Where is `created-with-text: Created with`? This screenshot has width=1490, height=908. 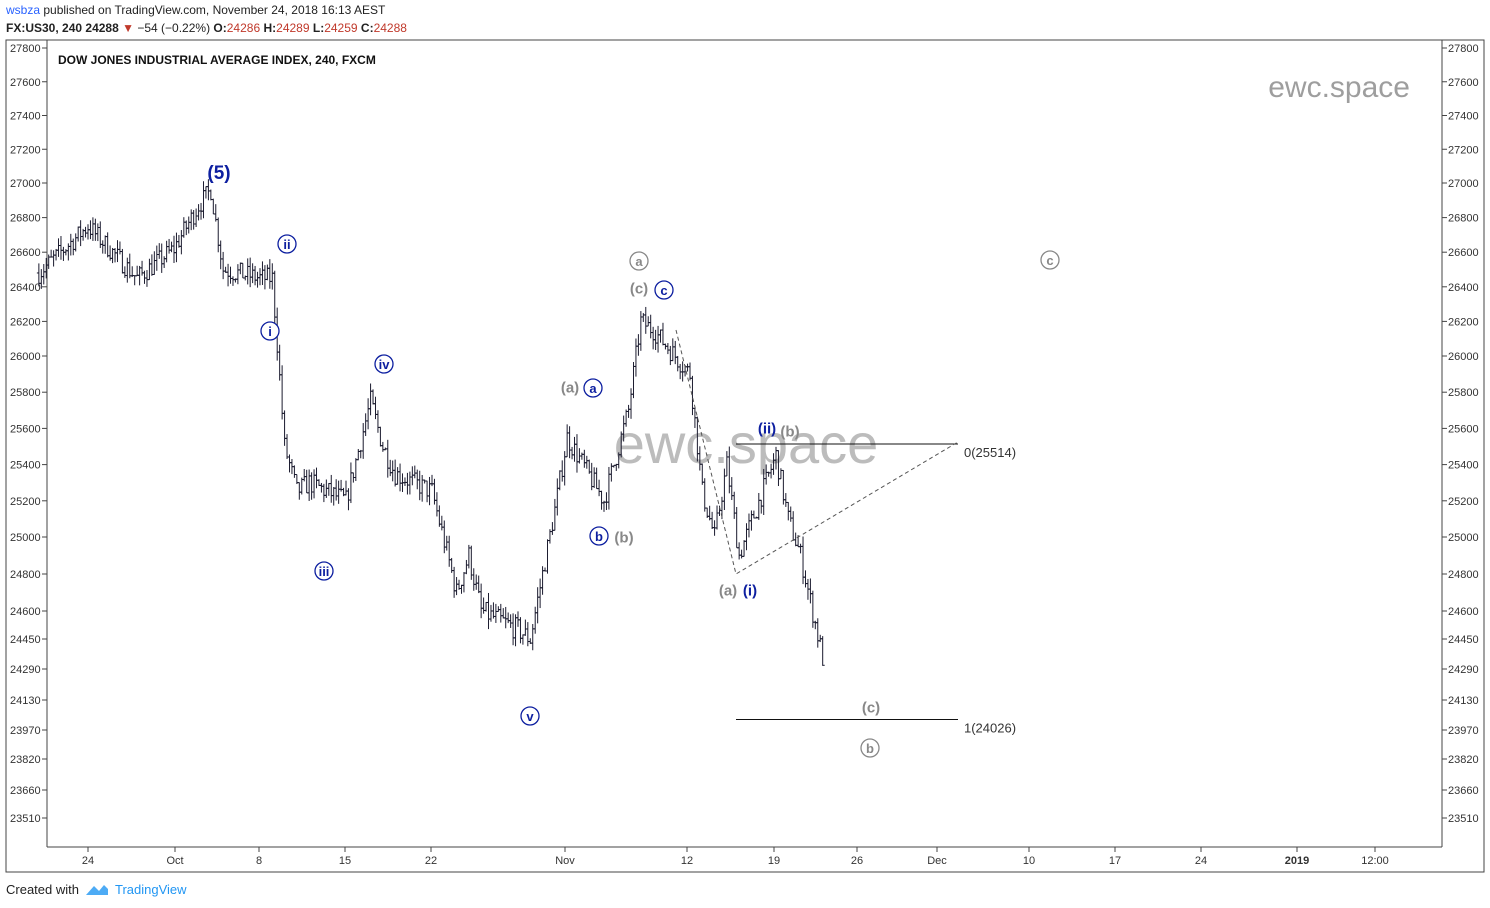
created-with-text: Created with is located at coordinates (42, 889).